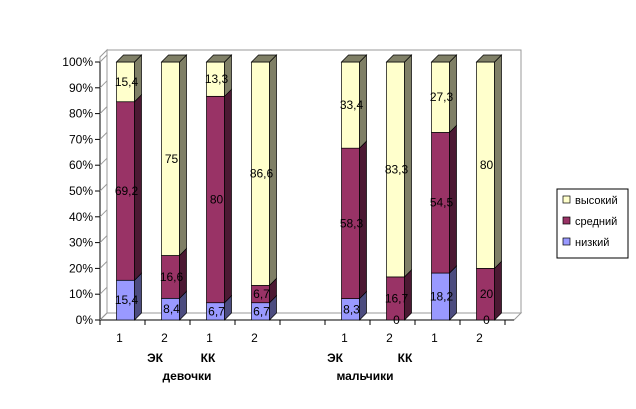 This screenshot has width=636, height=409. I want to click on legend-label: средний, so click(596, 222).